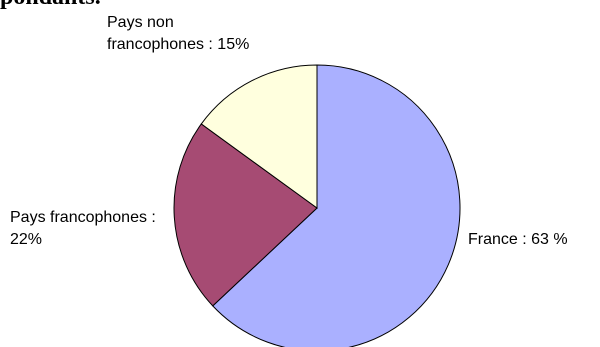  What do you see at coordinates (50, 5) in the screenshot?
I see `heading-fragment-text: pondants.` at bounding box center [50, 5].